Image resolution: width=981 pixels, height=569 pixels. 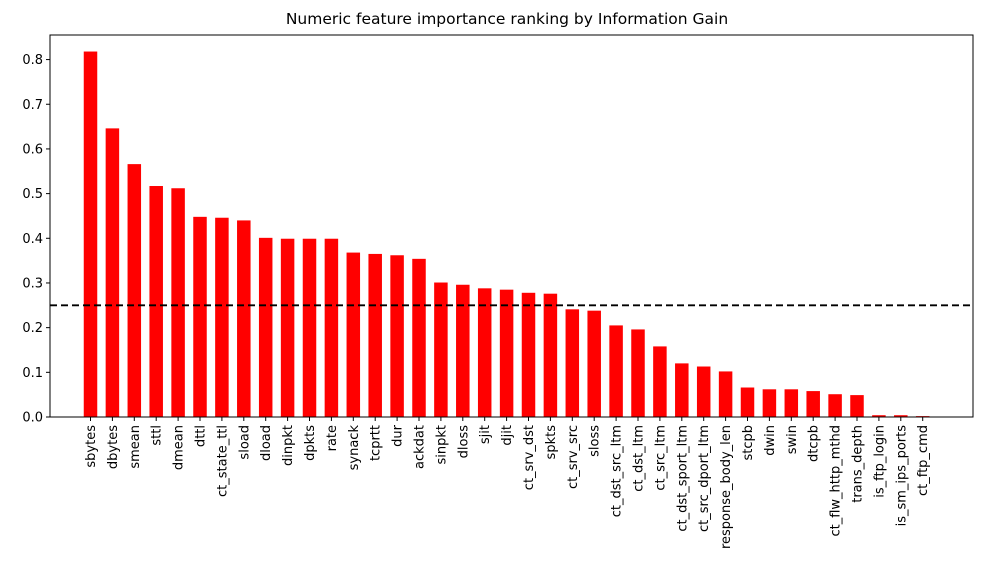 What do you see at coordinates (398, 435) in the screenshot?
I see `x-tick-label: dur` at bounding box center [398, 435].